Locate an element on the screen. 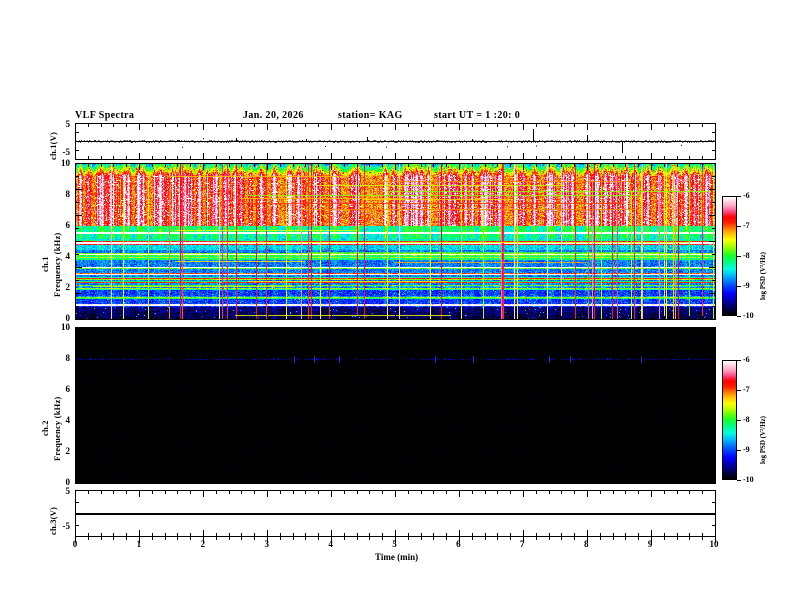 This screenshot has width=792, height=612. ch2-spec-axis-title-line1: ch.2 is located at coordinates (45, 428).